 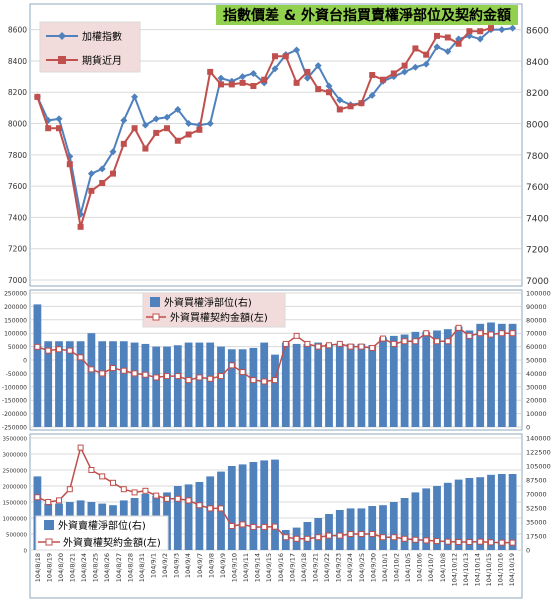 What do you see at coordinates (339, 567) in the screenshot?
I see `x-tick-label: 104/9/23` at bounding box center [339, 567].